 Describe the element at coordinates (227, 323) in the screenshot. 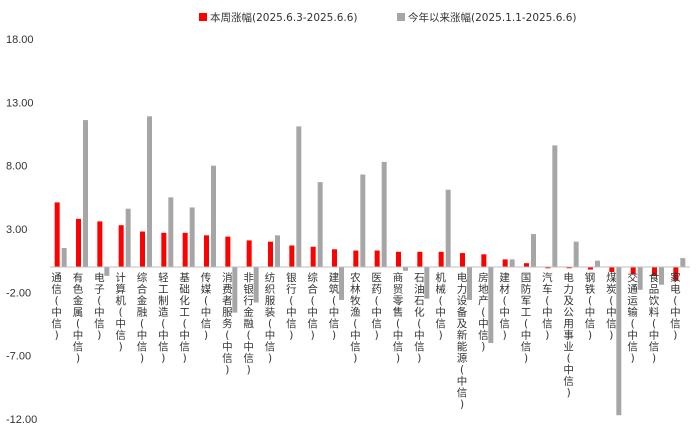

I see `category-label: 消费者服务(中信)` at that location.